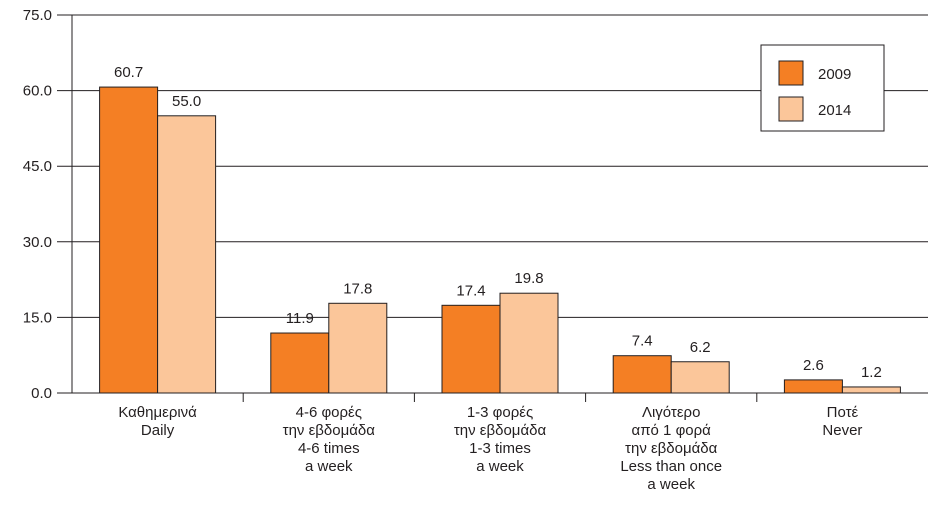  What do you see at coordinates (671, 466) in the screenshot?
I see `x-category-label: Less than once` at bounding box center [671, 466].